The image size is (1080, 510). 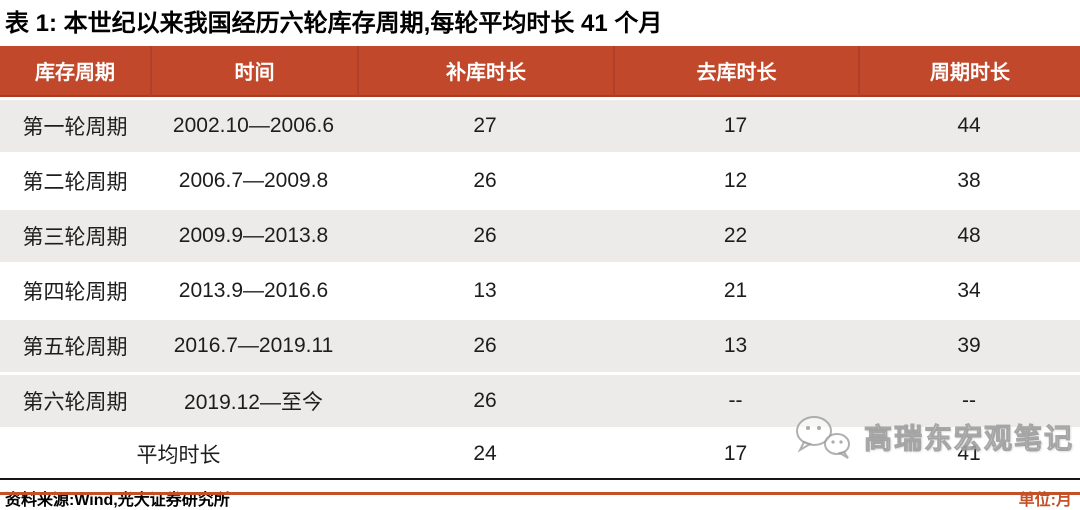 I want to click on footer: 资料来源:Wind,光大证券研究所 单位:月, so click(x=540, y=495).